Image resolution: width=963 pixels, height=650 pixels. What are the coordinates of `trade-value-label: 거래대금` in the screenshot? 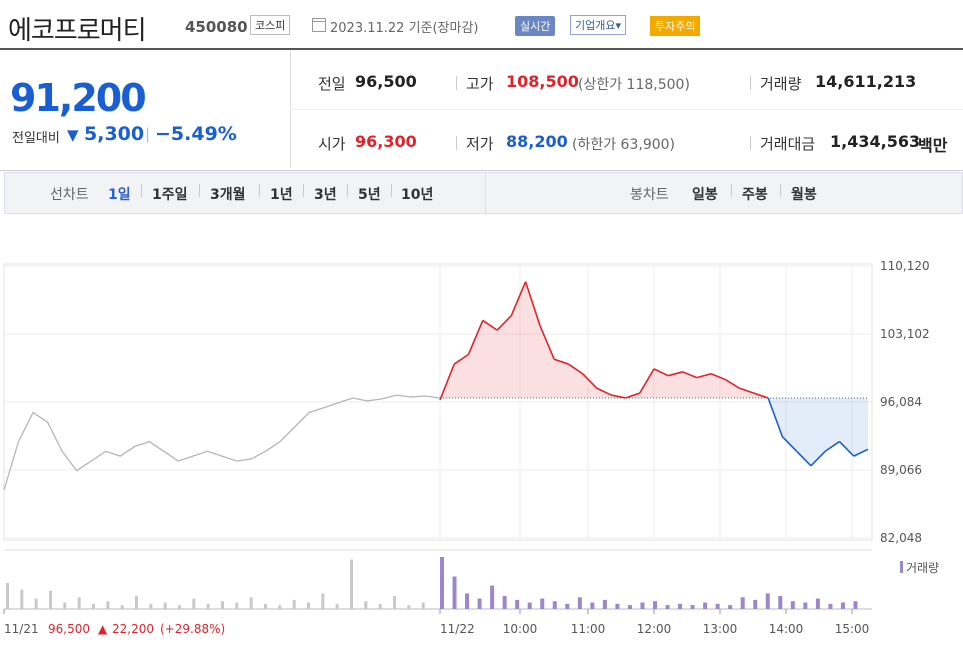 It's located at (788, 144).